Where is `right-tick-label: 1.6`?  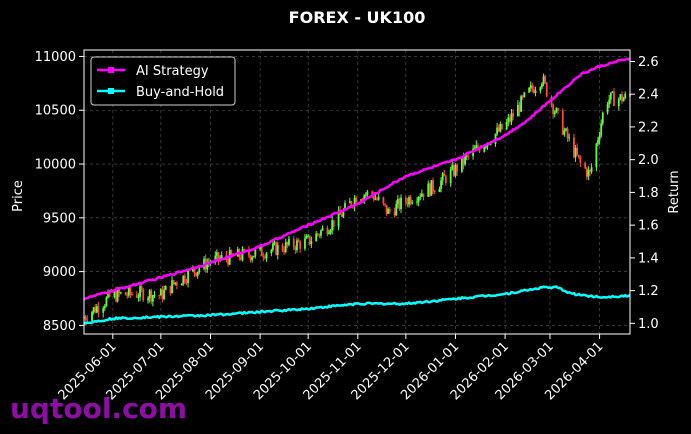 right-tick-label: 1.6 is located at coordinates (648, 226).